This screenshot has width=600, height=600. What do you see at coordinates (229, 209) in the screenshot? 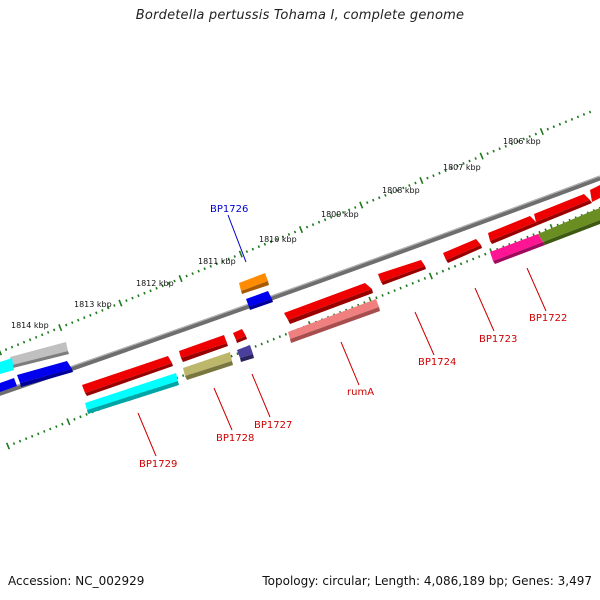
I see `gene-label-bp1726: BP1726` at bounding box center [229, 209].